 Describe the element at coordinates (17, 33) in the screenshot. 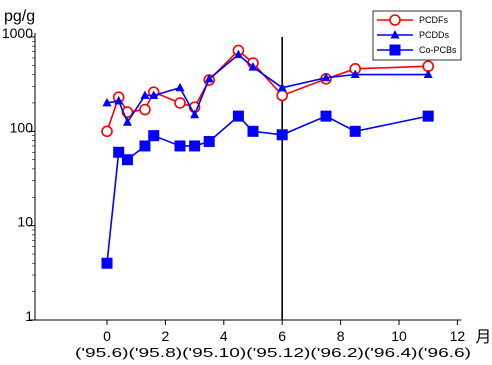

I see `y-tick-label: 1000` at that location.